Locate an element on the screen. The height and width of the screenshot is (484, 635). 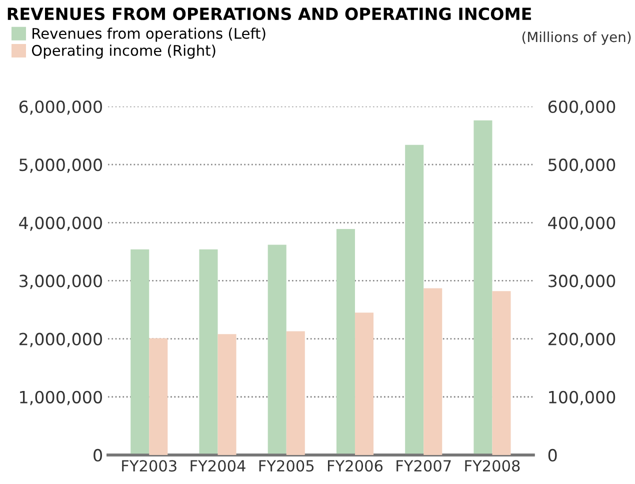
y2-tick-label: 300,000 is located at coordinates (582, 281).